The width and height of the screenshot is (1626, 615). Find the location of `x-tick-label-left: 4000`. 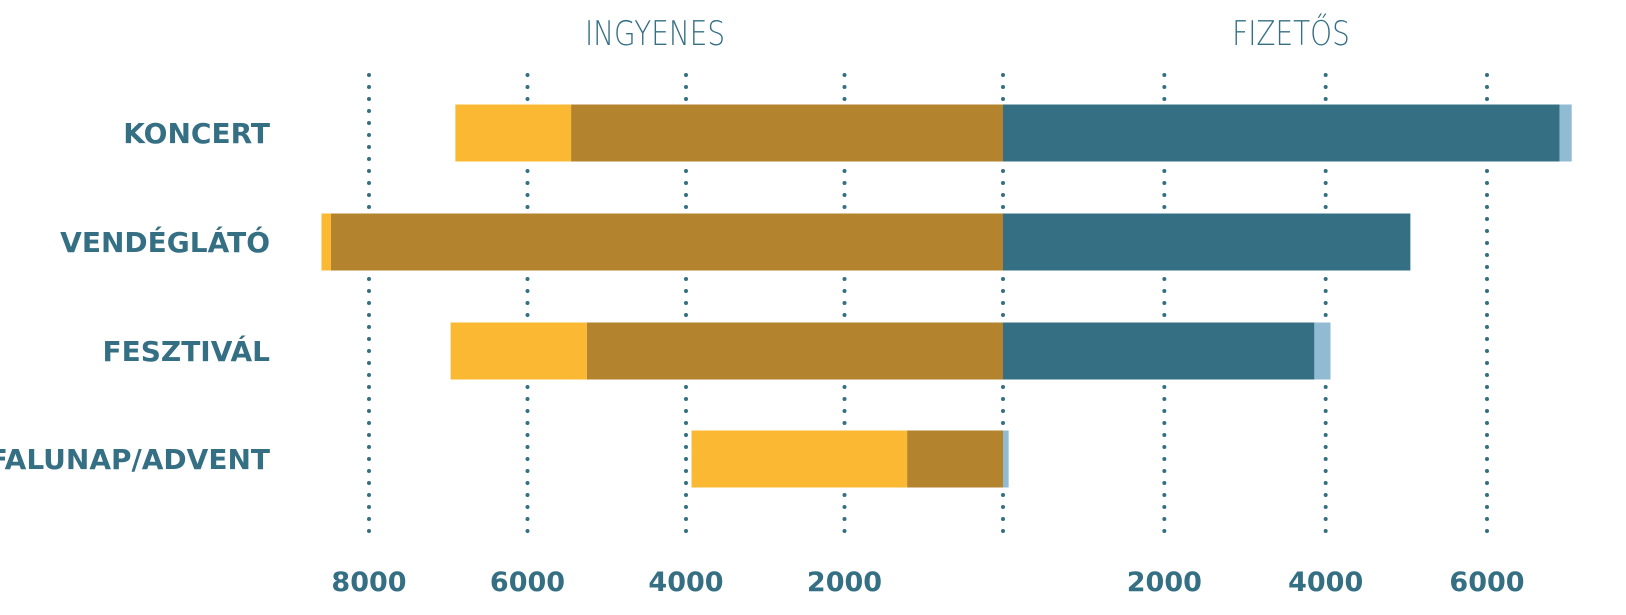

x-tick-label-left: 4000 is located at coordinates (685, 582).